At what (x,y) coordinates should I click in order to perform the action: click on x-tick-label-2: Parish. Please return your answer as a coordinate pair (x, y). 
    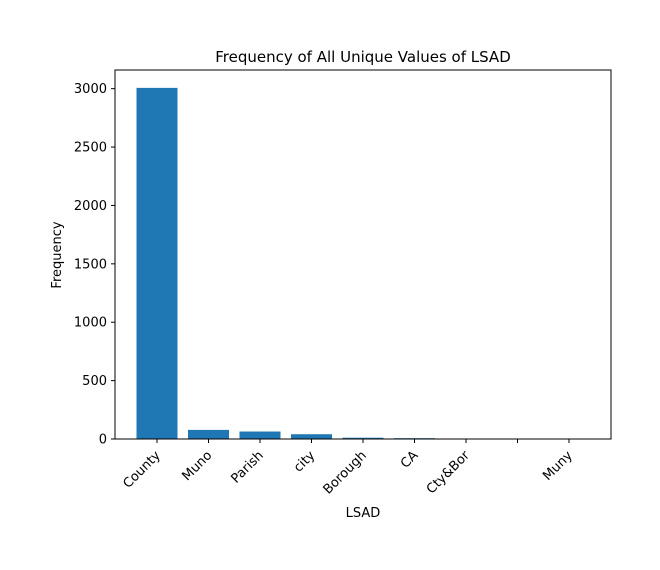
    Looking at the image, I should click on (248, 467).